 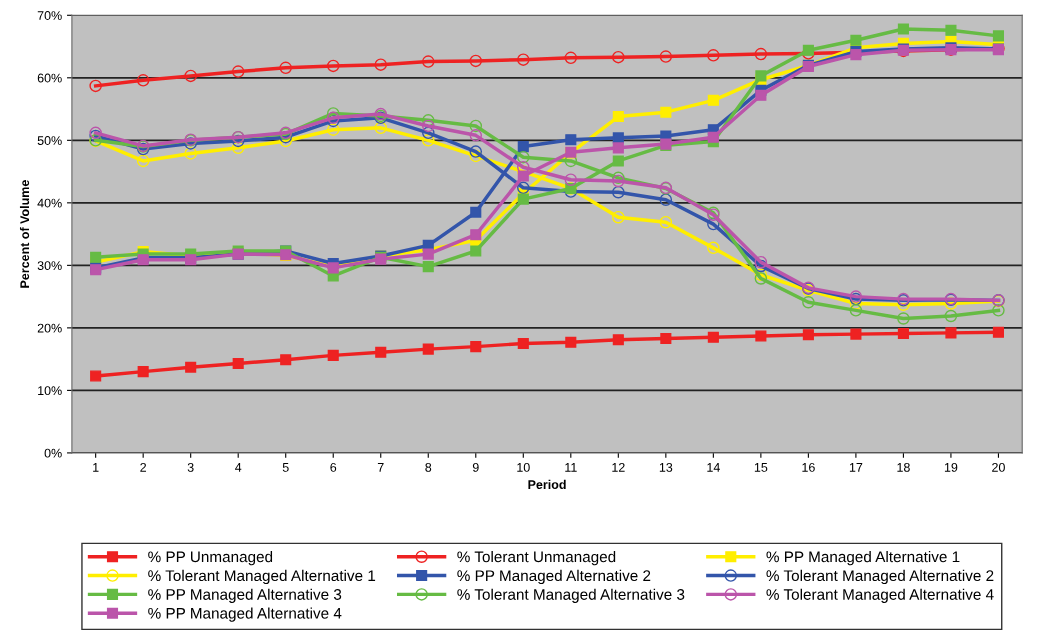 I want to click on legend-label: % PP Managed Alternative 4, so click(x=245, y=614).